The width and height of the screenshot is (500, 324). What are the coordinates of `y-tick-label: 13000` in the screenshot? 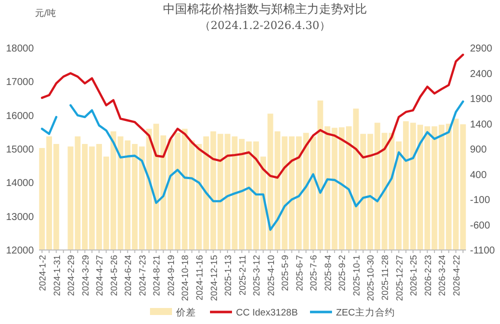 It's located at (20, 217).